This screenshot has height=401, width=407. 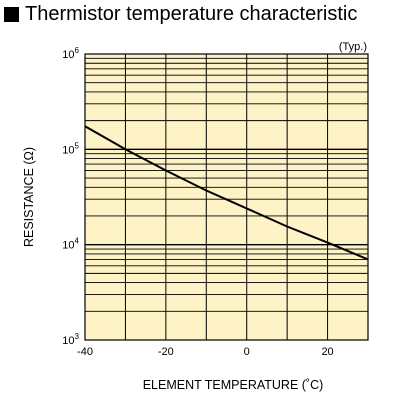 What do you see at coordinates (29, 197) in the screenshot?
I see `y-axis-label: RESISTANCE (Ω)` at bounding box center [29, 197].